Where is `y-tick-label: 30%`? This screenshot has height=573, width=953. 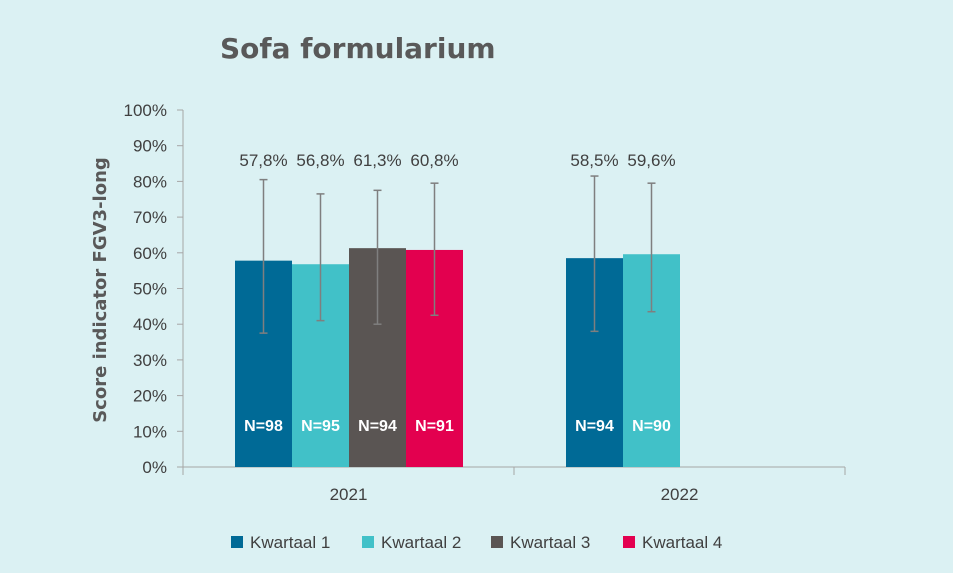 y-tick-label: 30% is located at coordinates (150, 360).